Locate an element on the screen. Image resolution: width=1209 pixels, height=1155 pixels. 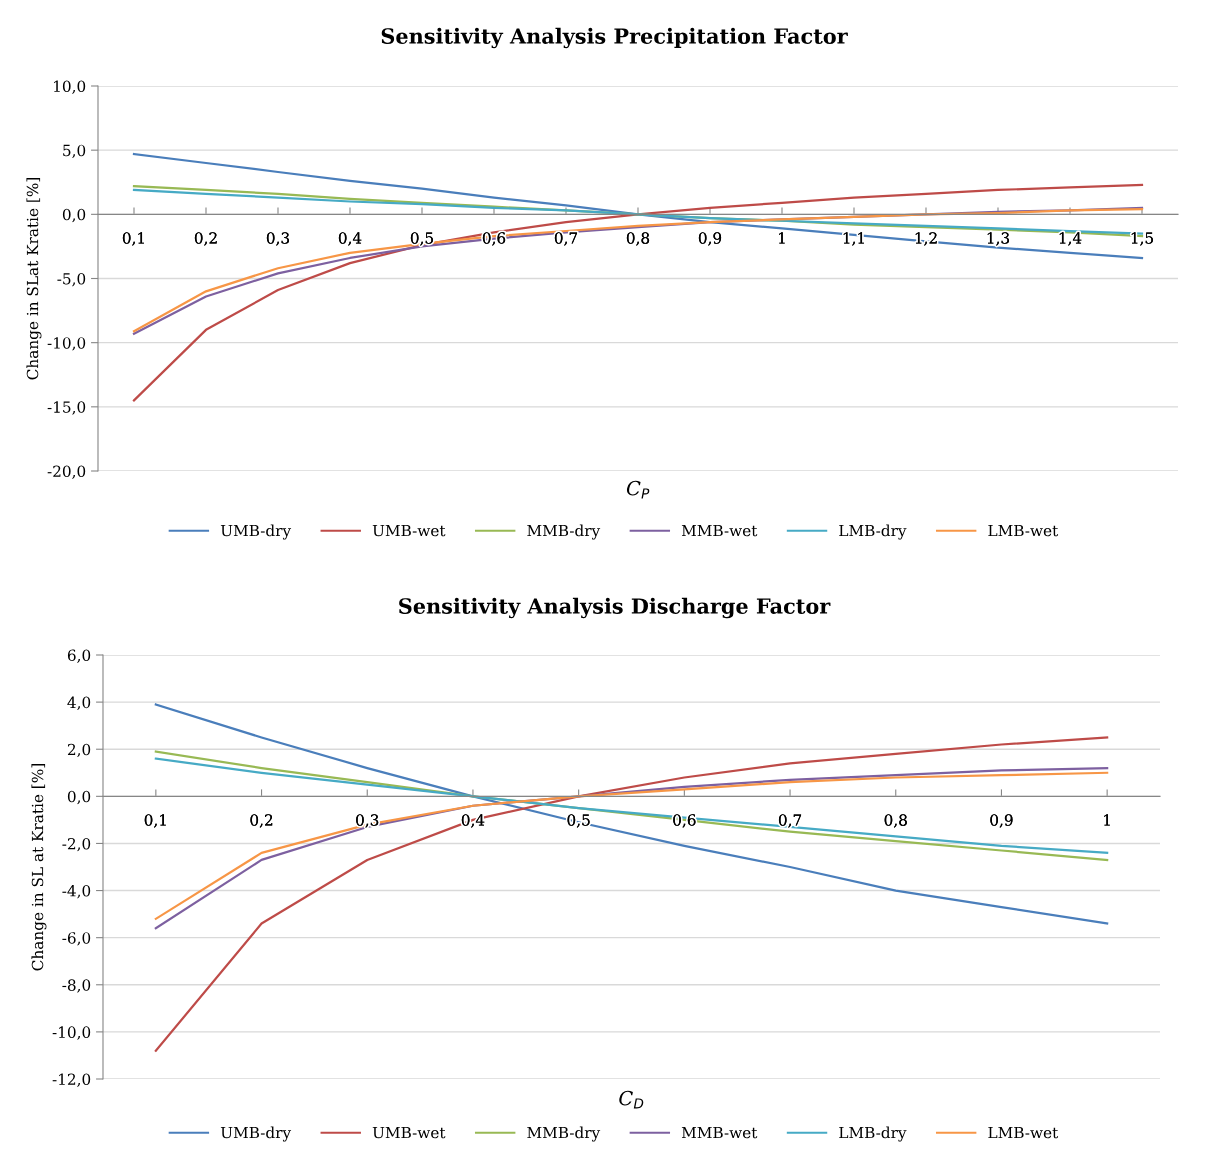
y-tick-label: -6,0 is located at coordinates (76, 939).